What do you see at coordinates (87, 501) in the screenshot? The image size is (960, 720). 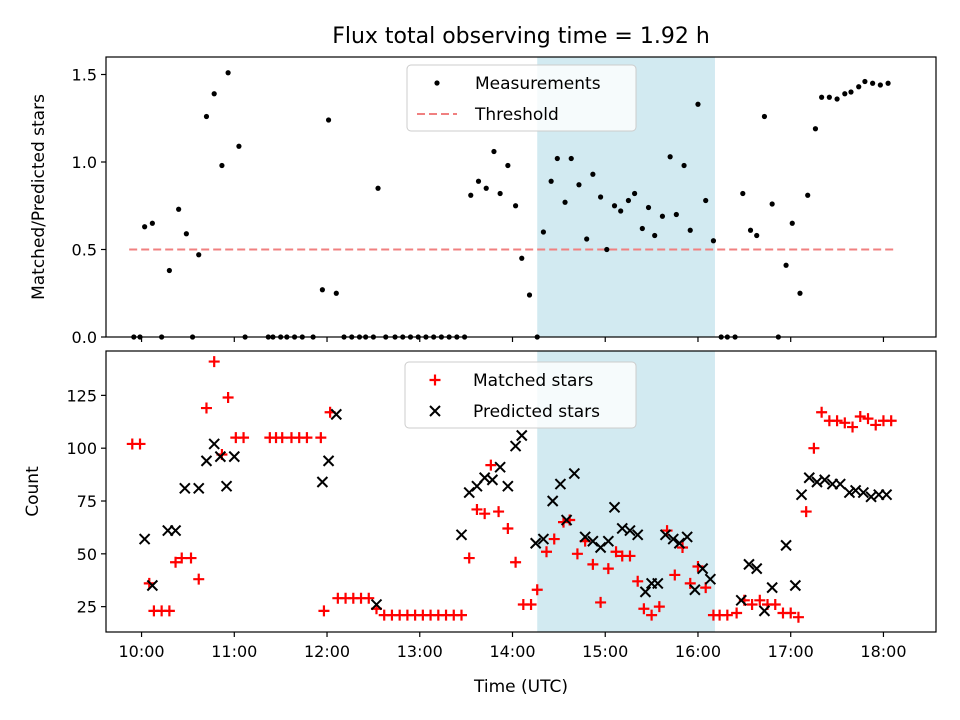 I see `y-tick-label: 75` at bounding box center [87, 501].